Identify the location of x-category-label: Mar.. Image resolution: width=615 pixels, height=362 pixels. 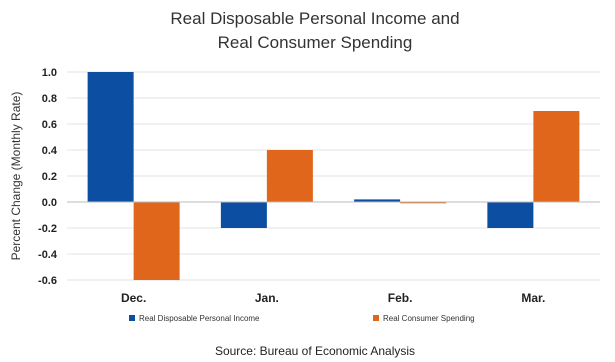
(533, 298).